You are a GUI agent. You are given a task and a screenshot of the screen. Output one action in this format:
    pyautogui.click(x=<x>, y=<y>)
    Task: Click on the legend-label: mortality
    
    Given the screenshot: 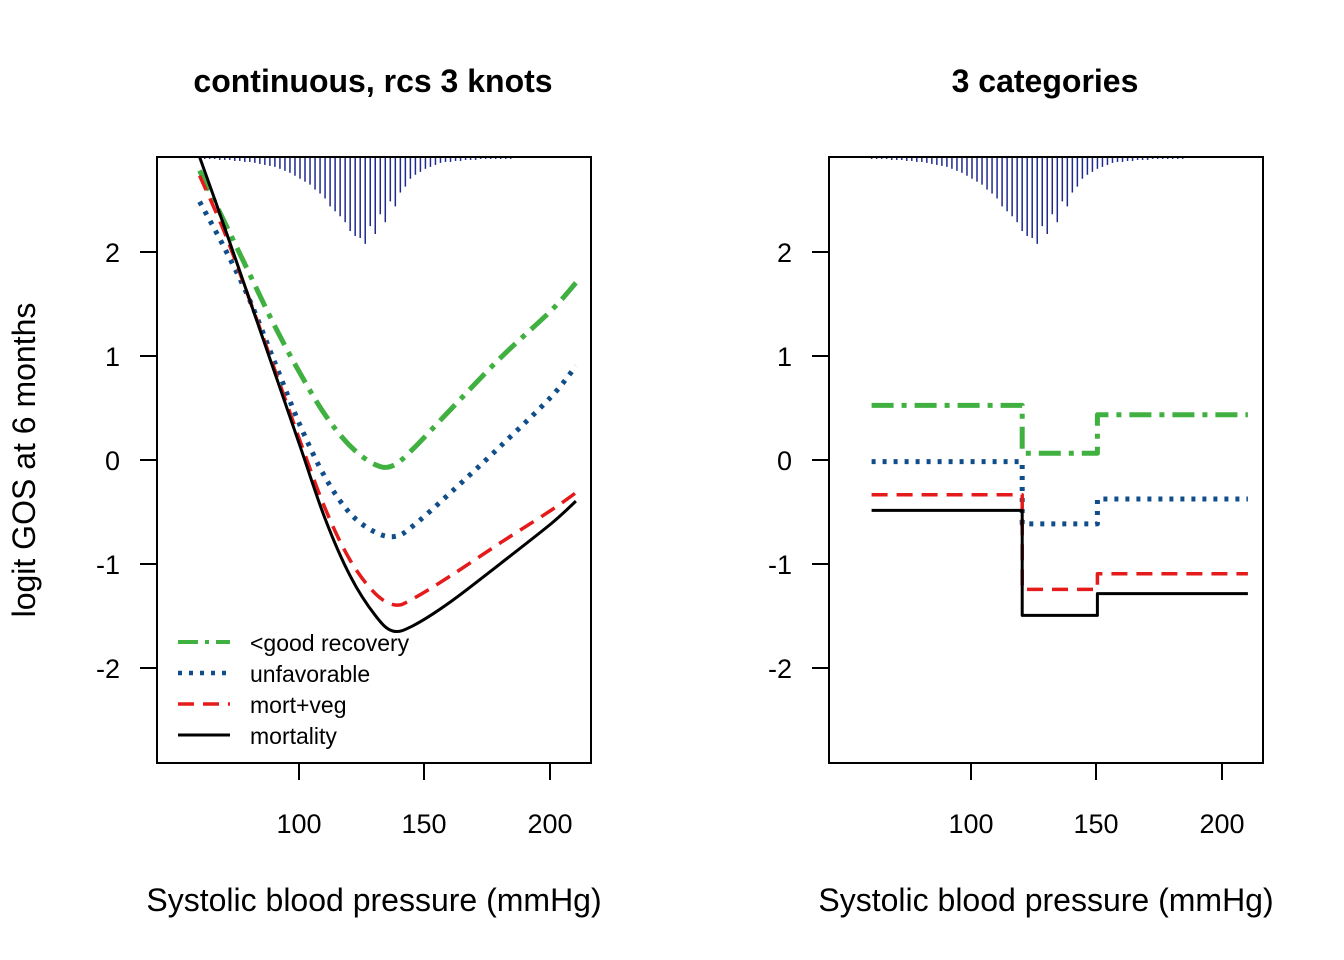 What is the action you would take?
    pyautogui.click(x=293, y=736)
    